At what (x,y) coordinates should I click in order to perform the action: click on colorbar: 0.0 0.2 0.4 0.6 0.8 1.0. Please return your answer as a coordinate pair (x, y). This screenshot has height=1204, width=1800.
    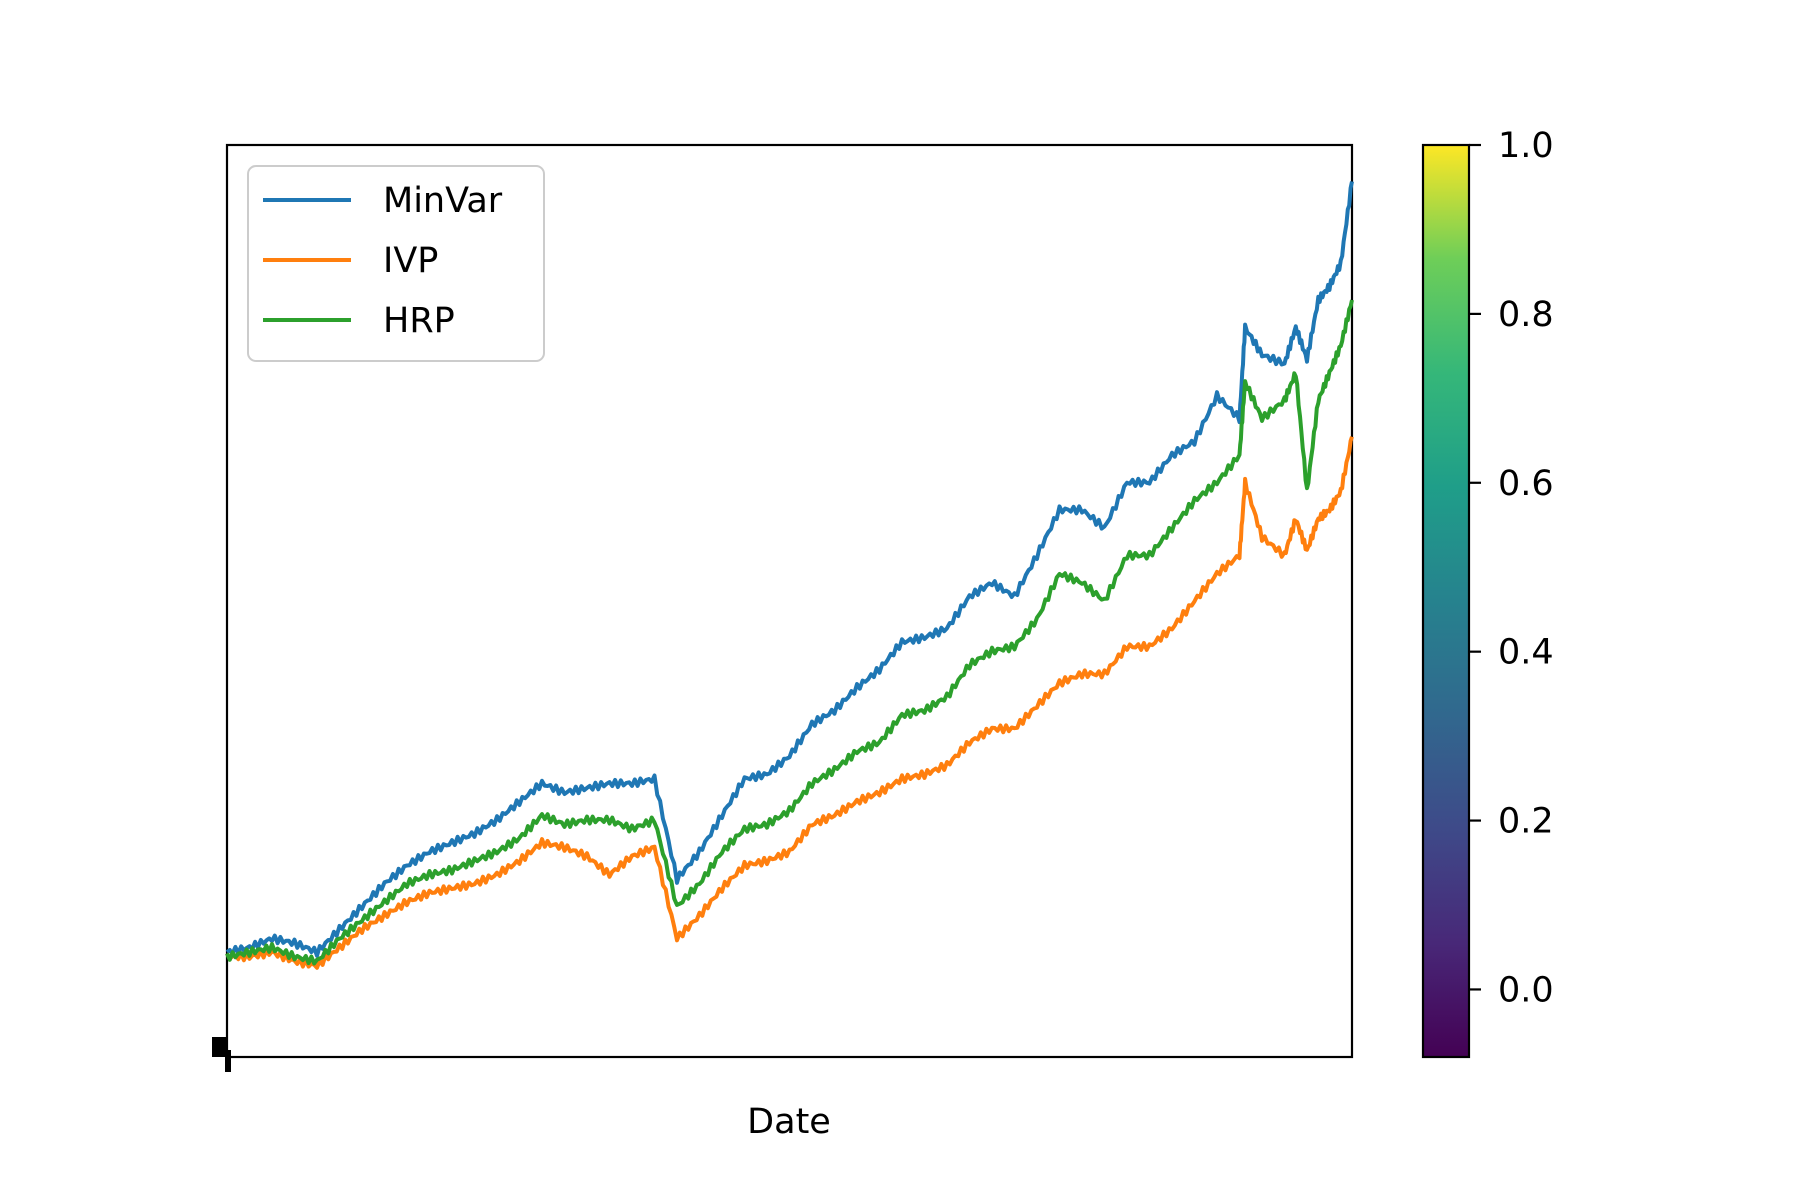
    Looking at the image, I should click on (1487, 592).